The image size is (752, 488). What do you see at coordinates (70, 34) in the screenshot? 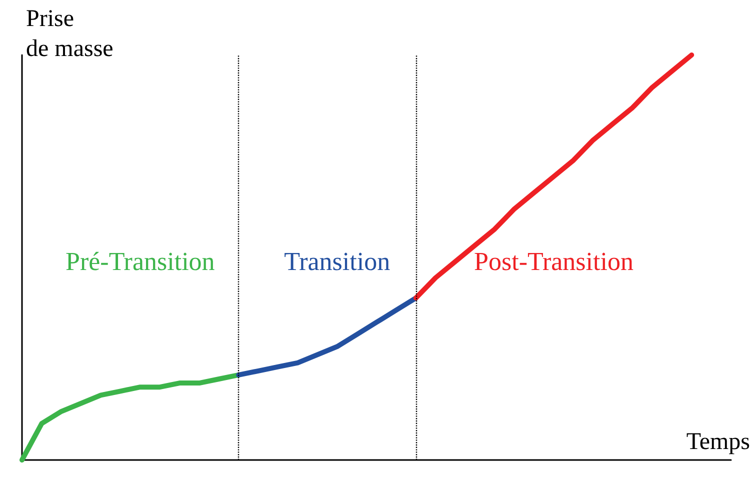
I see `y-axis-title: Prise de masse` at bounding box center [70, 34].